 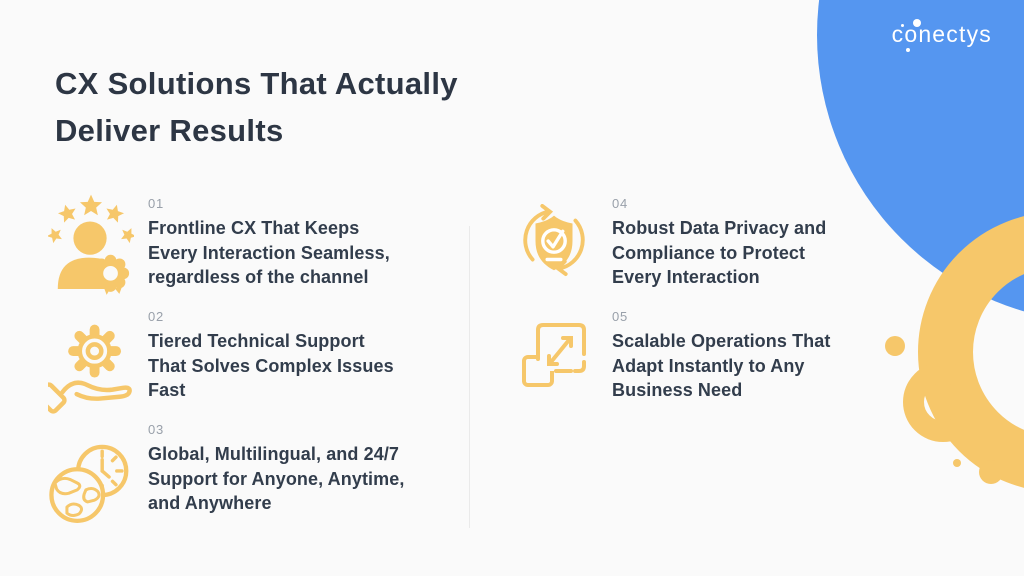 I want to click on item-number: 03, so click(x=156, y=429).